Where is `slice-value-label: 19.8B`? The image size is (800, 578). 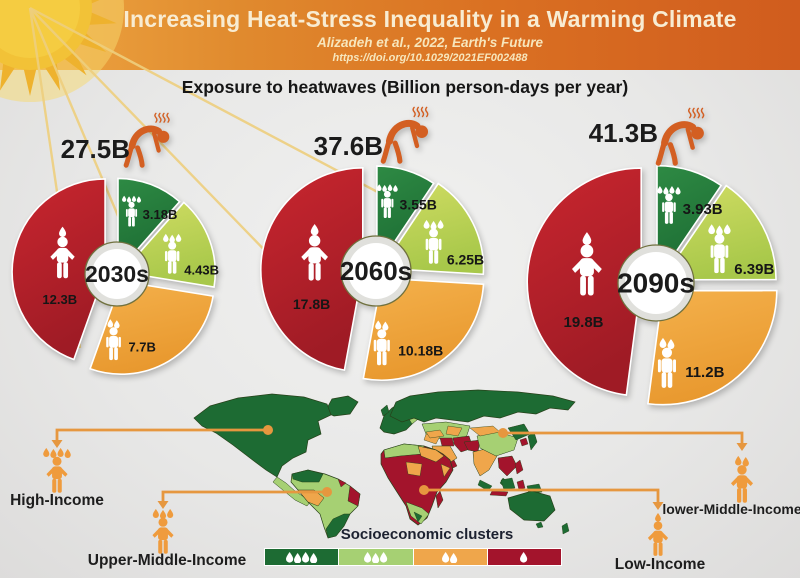
slice-value-label: 19.8B is located at coordinates (583, 322).